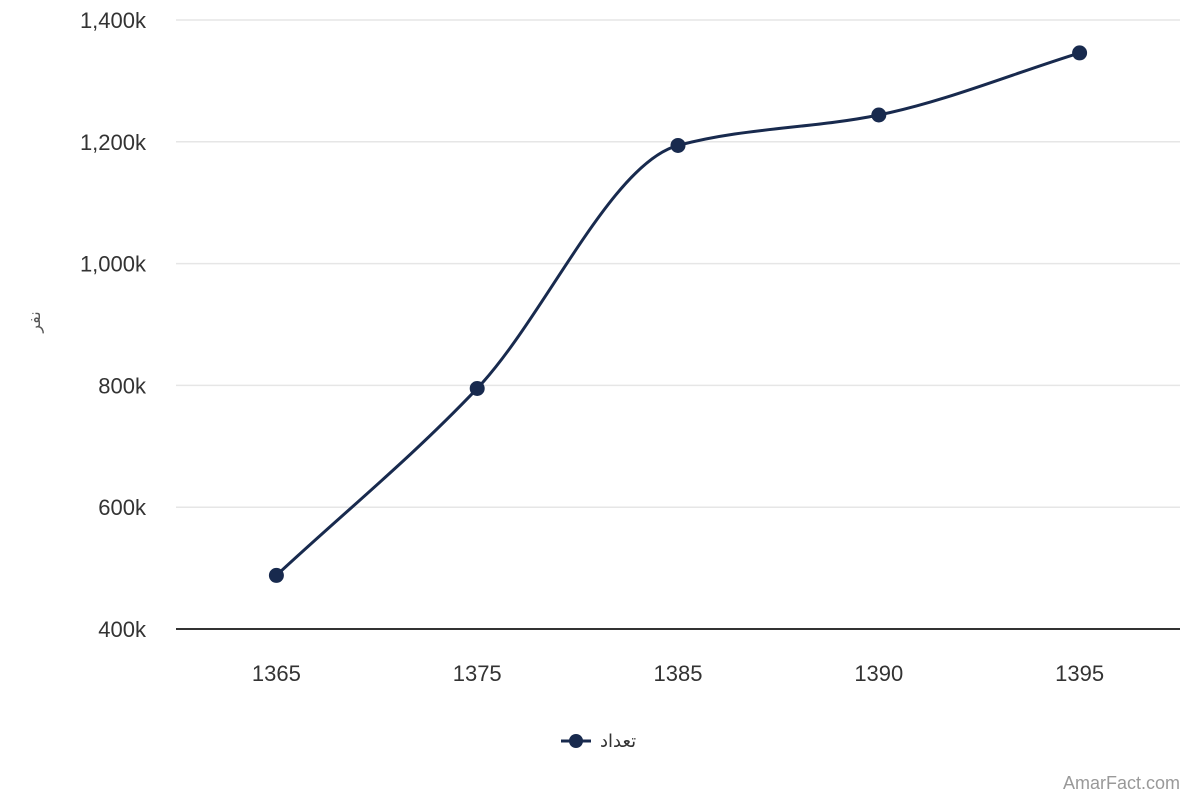 Image resolution: width=1200 pixels, height=800 pixels. I want to click on y-tick-label: 1,200k, so click(113, 142).